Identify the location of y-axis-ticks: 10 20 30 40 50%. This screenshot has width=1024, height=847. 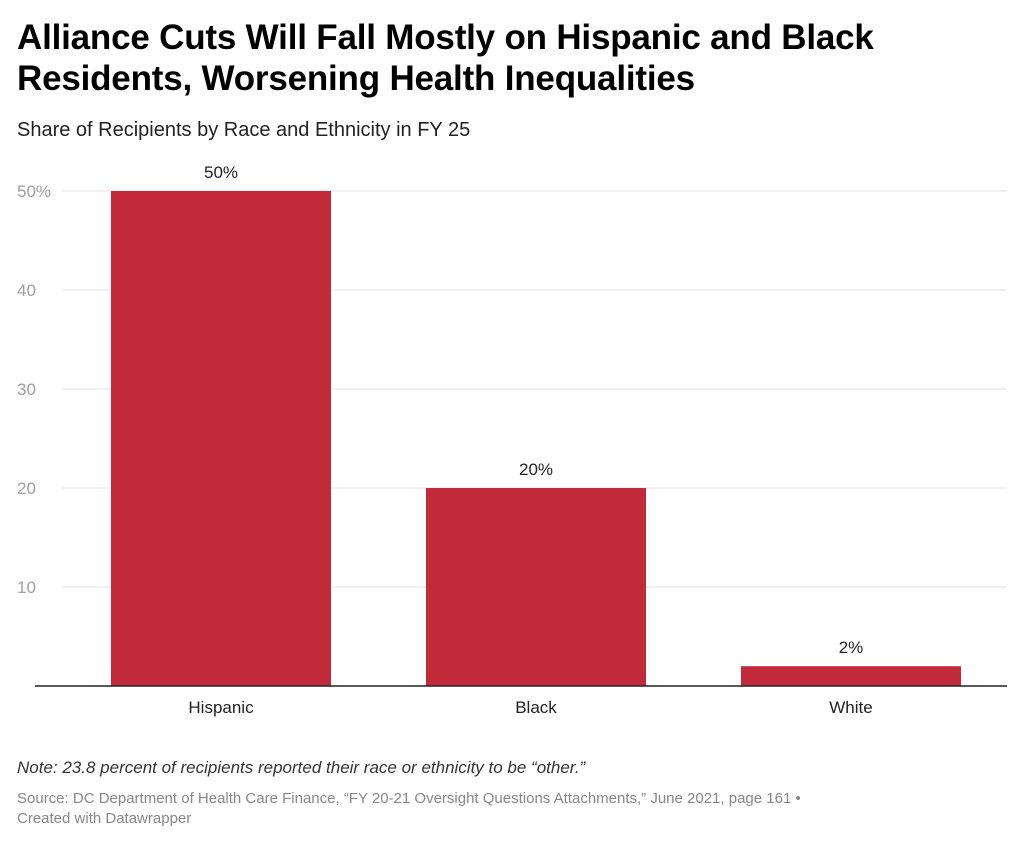
(34, 389).